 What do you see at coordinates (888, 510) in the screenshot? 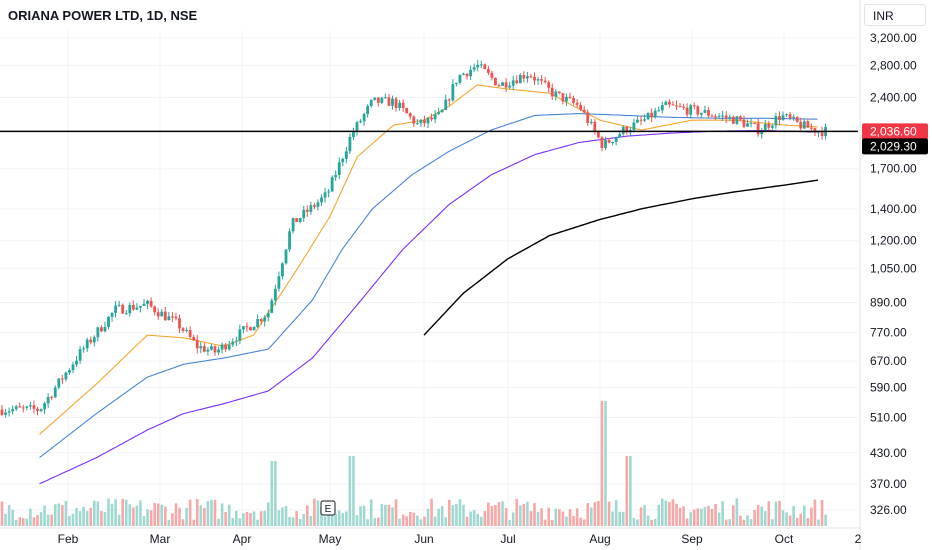
I see `y-tick-label: 326.00` at bounding box center [888, 510].